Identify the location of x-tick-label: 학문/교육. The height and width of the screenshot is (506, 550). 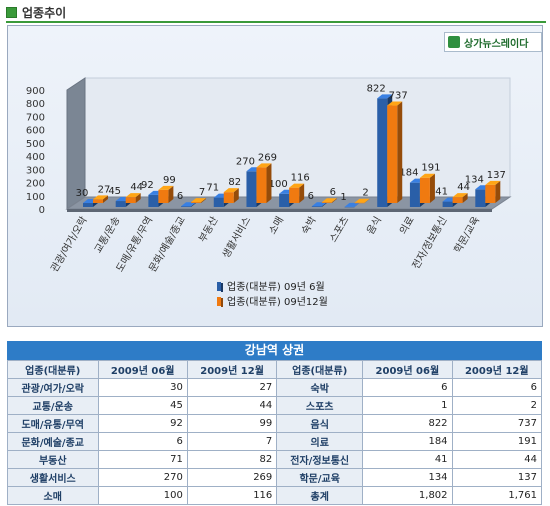
(467, 234).